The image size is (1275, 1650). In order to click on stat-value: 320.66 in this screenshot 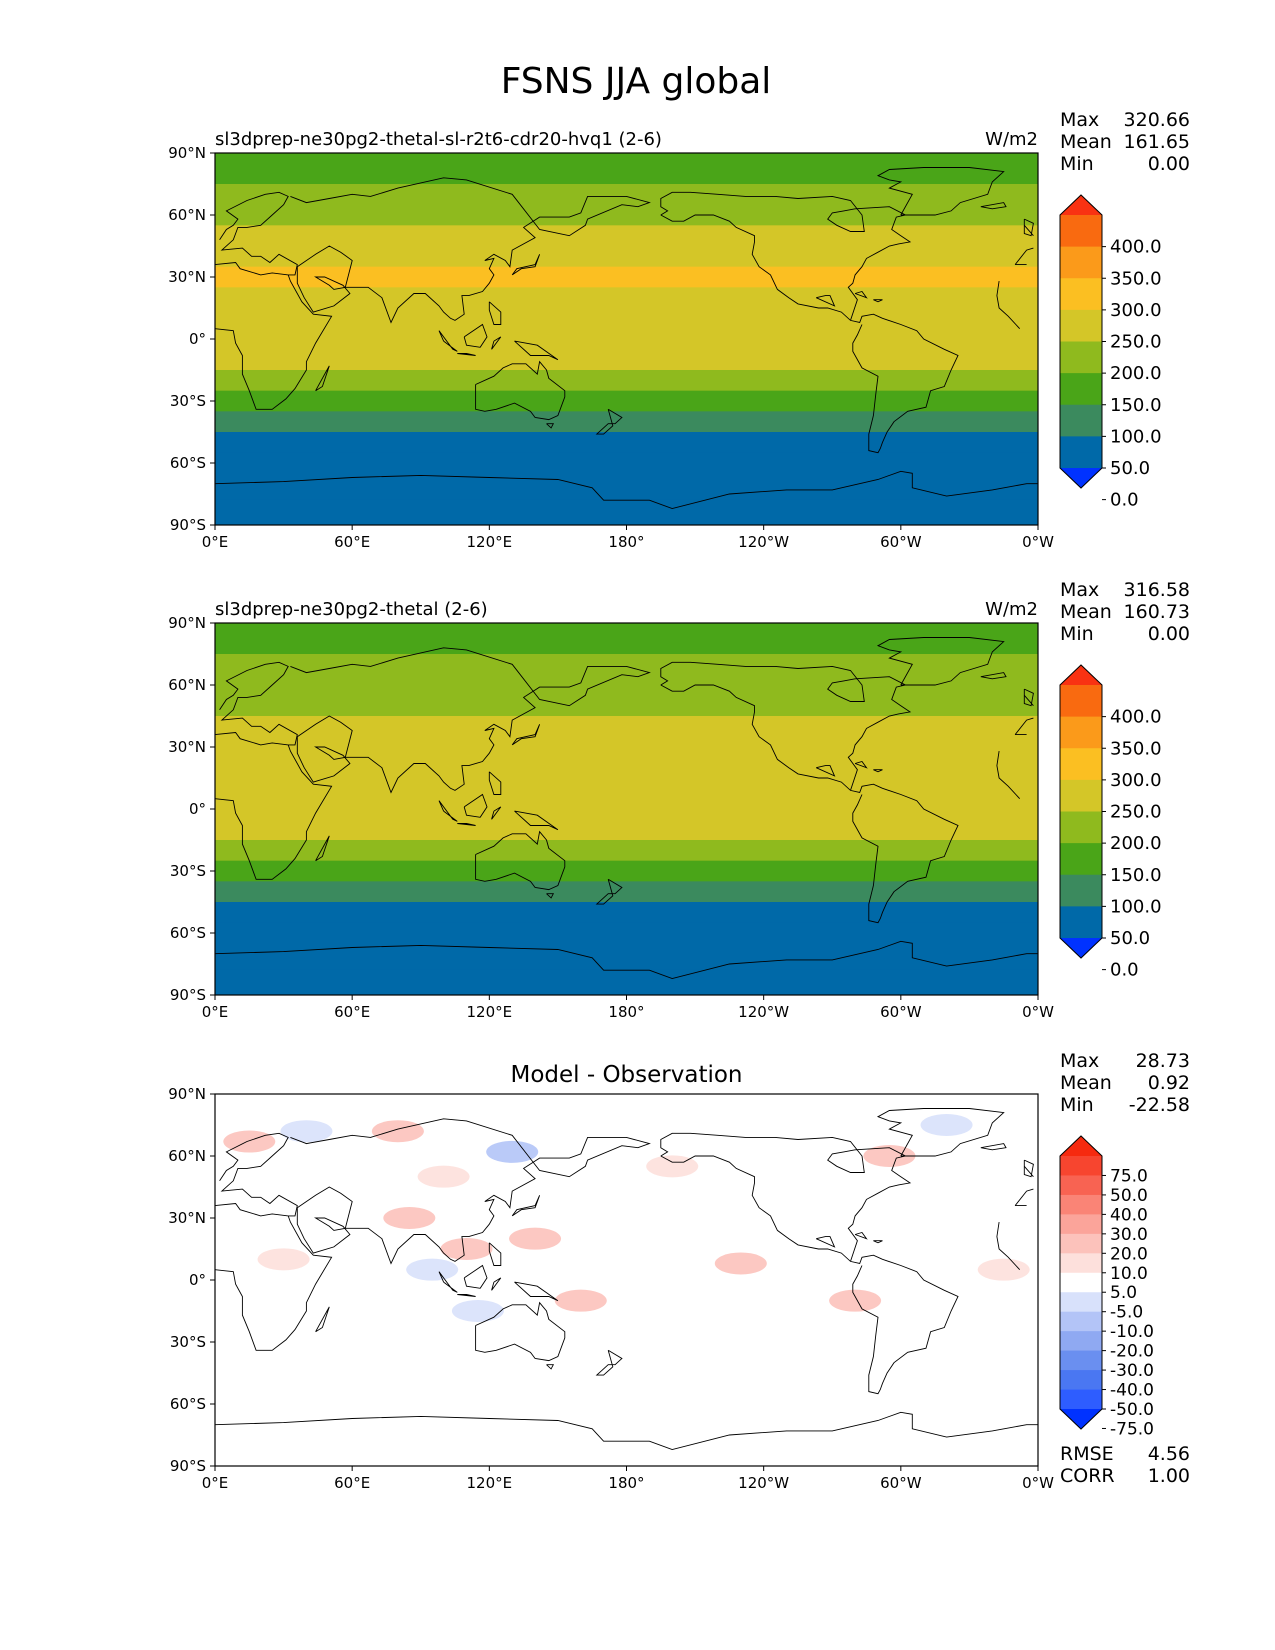, I will do `click(1157, 120)`.